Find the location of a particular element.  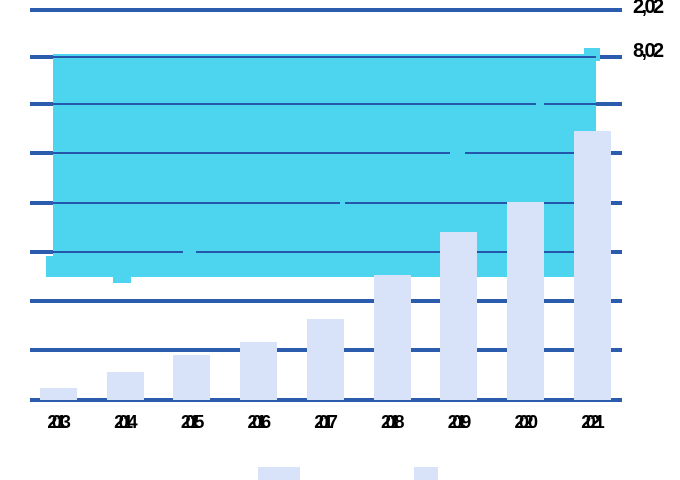

x-tick-label-2019: 2019 is located at coordinates (459, 422).